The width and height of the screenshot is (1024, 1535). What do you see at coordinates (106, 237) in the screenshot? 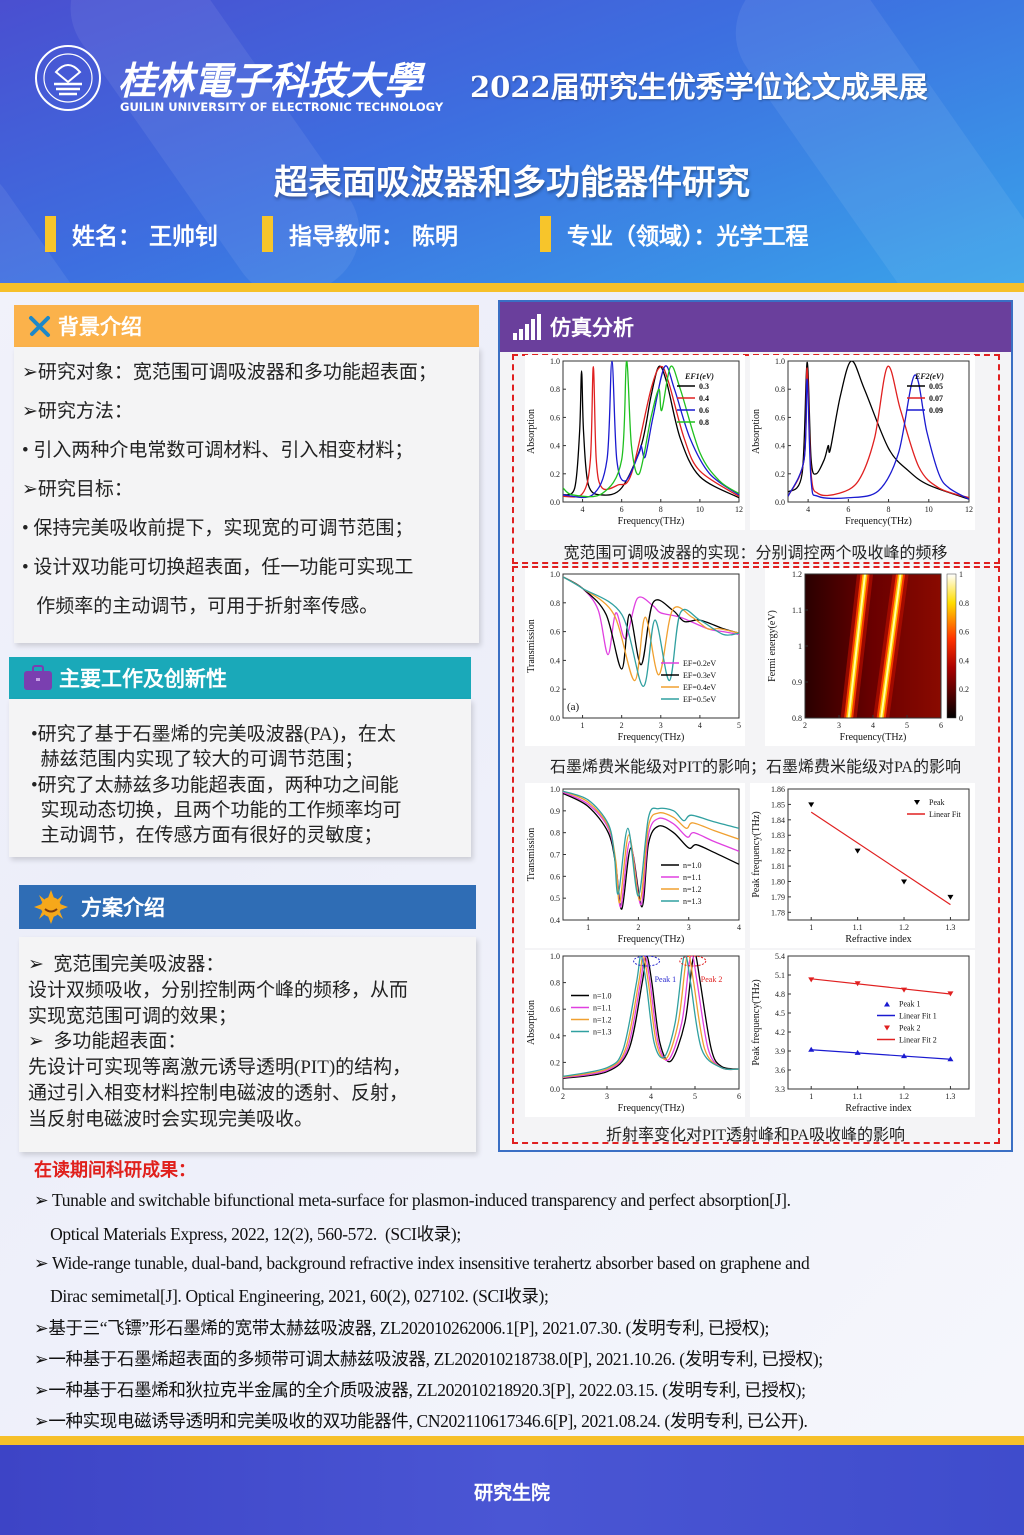
I see `name-label: 姓名：` at bounding box center [106, 237].